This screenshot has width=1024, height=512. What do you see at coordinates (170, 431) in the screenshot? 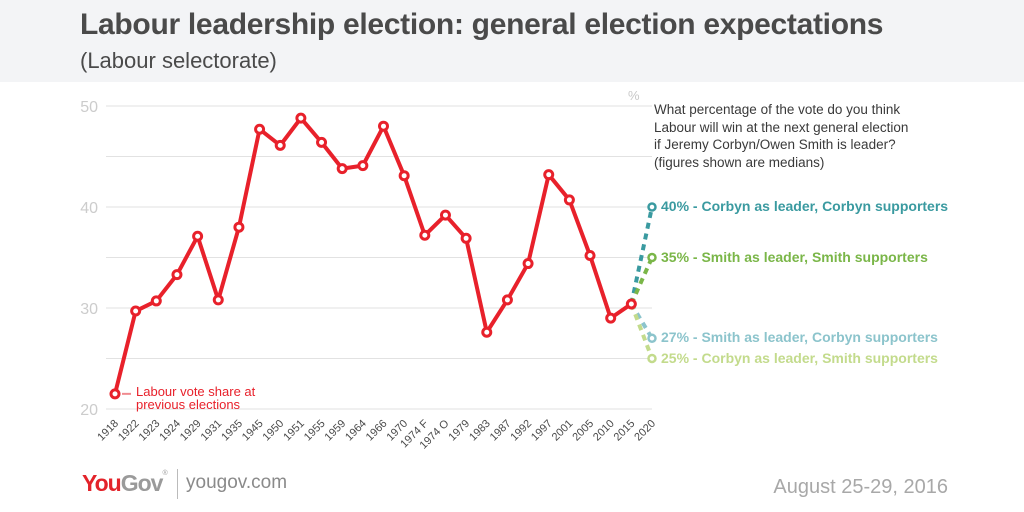
I see `x-tick-label: 1924` at bounding box center [170, 431].